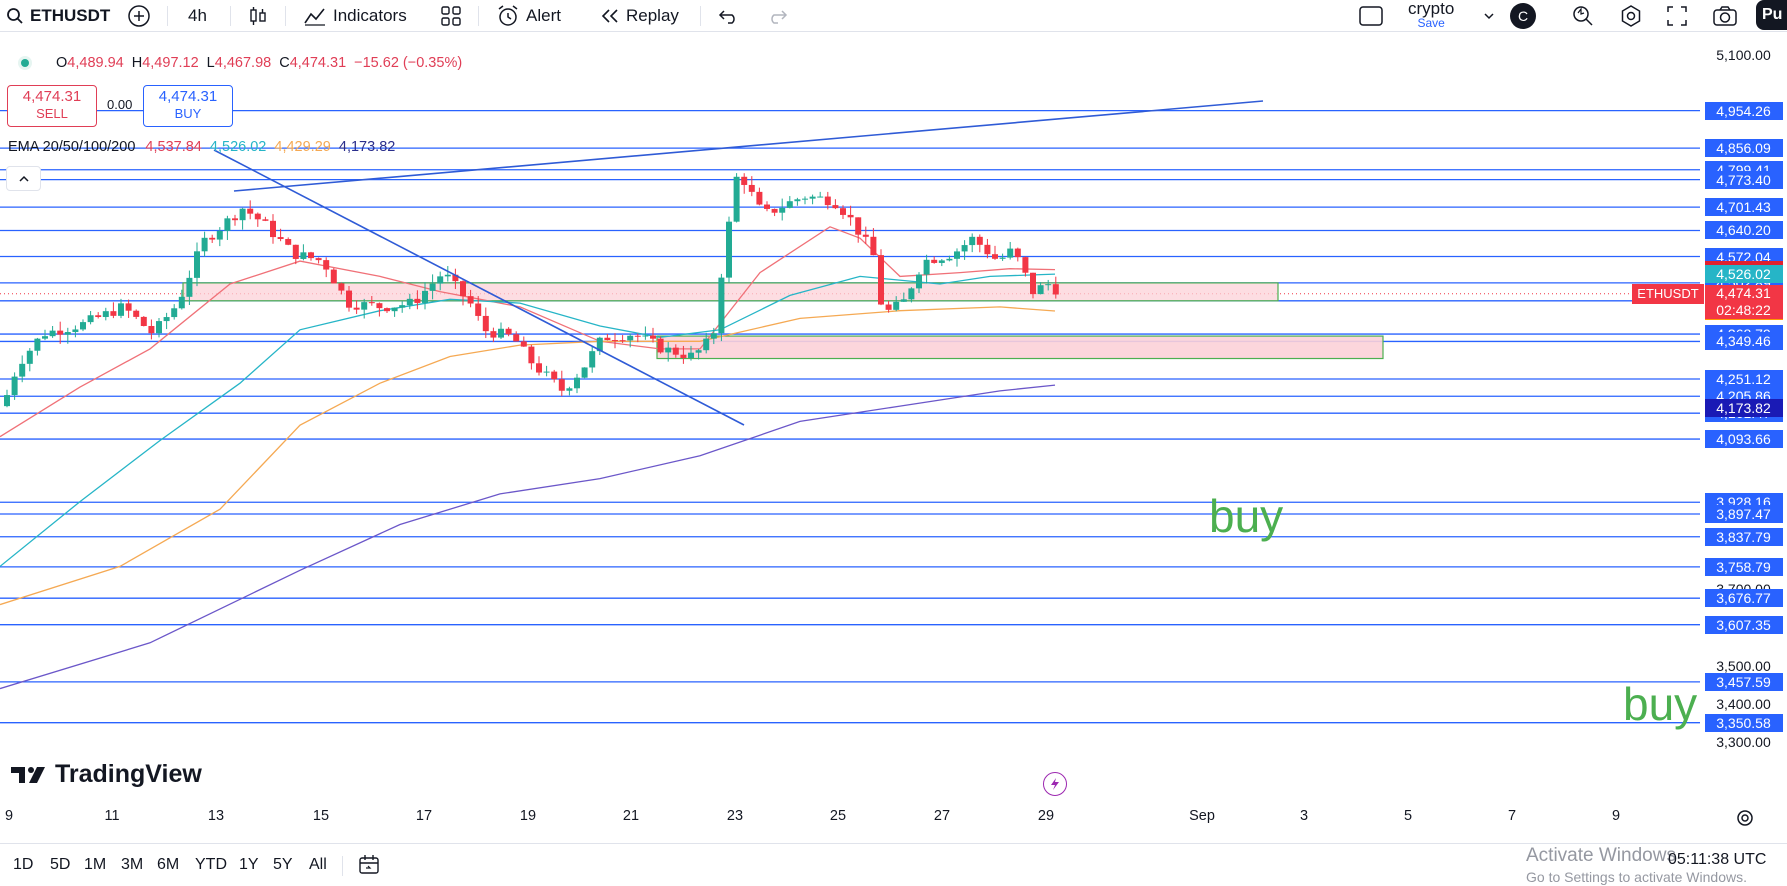  I want to click on layout-menu-button, so click(1489, 16).